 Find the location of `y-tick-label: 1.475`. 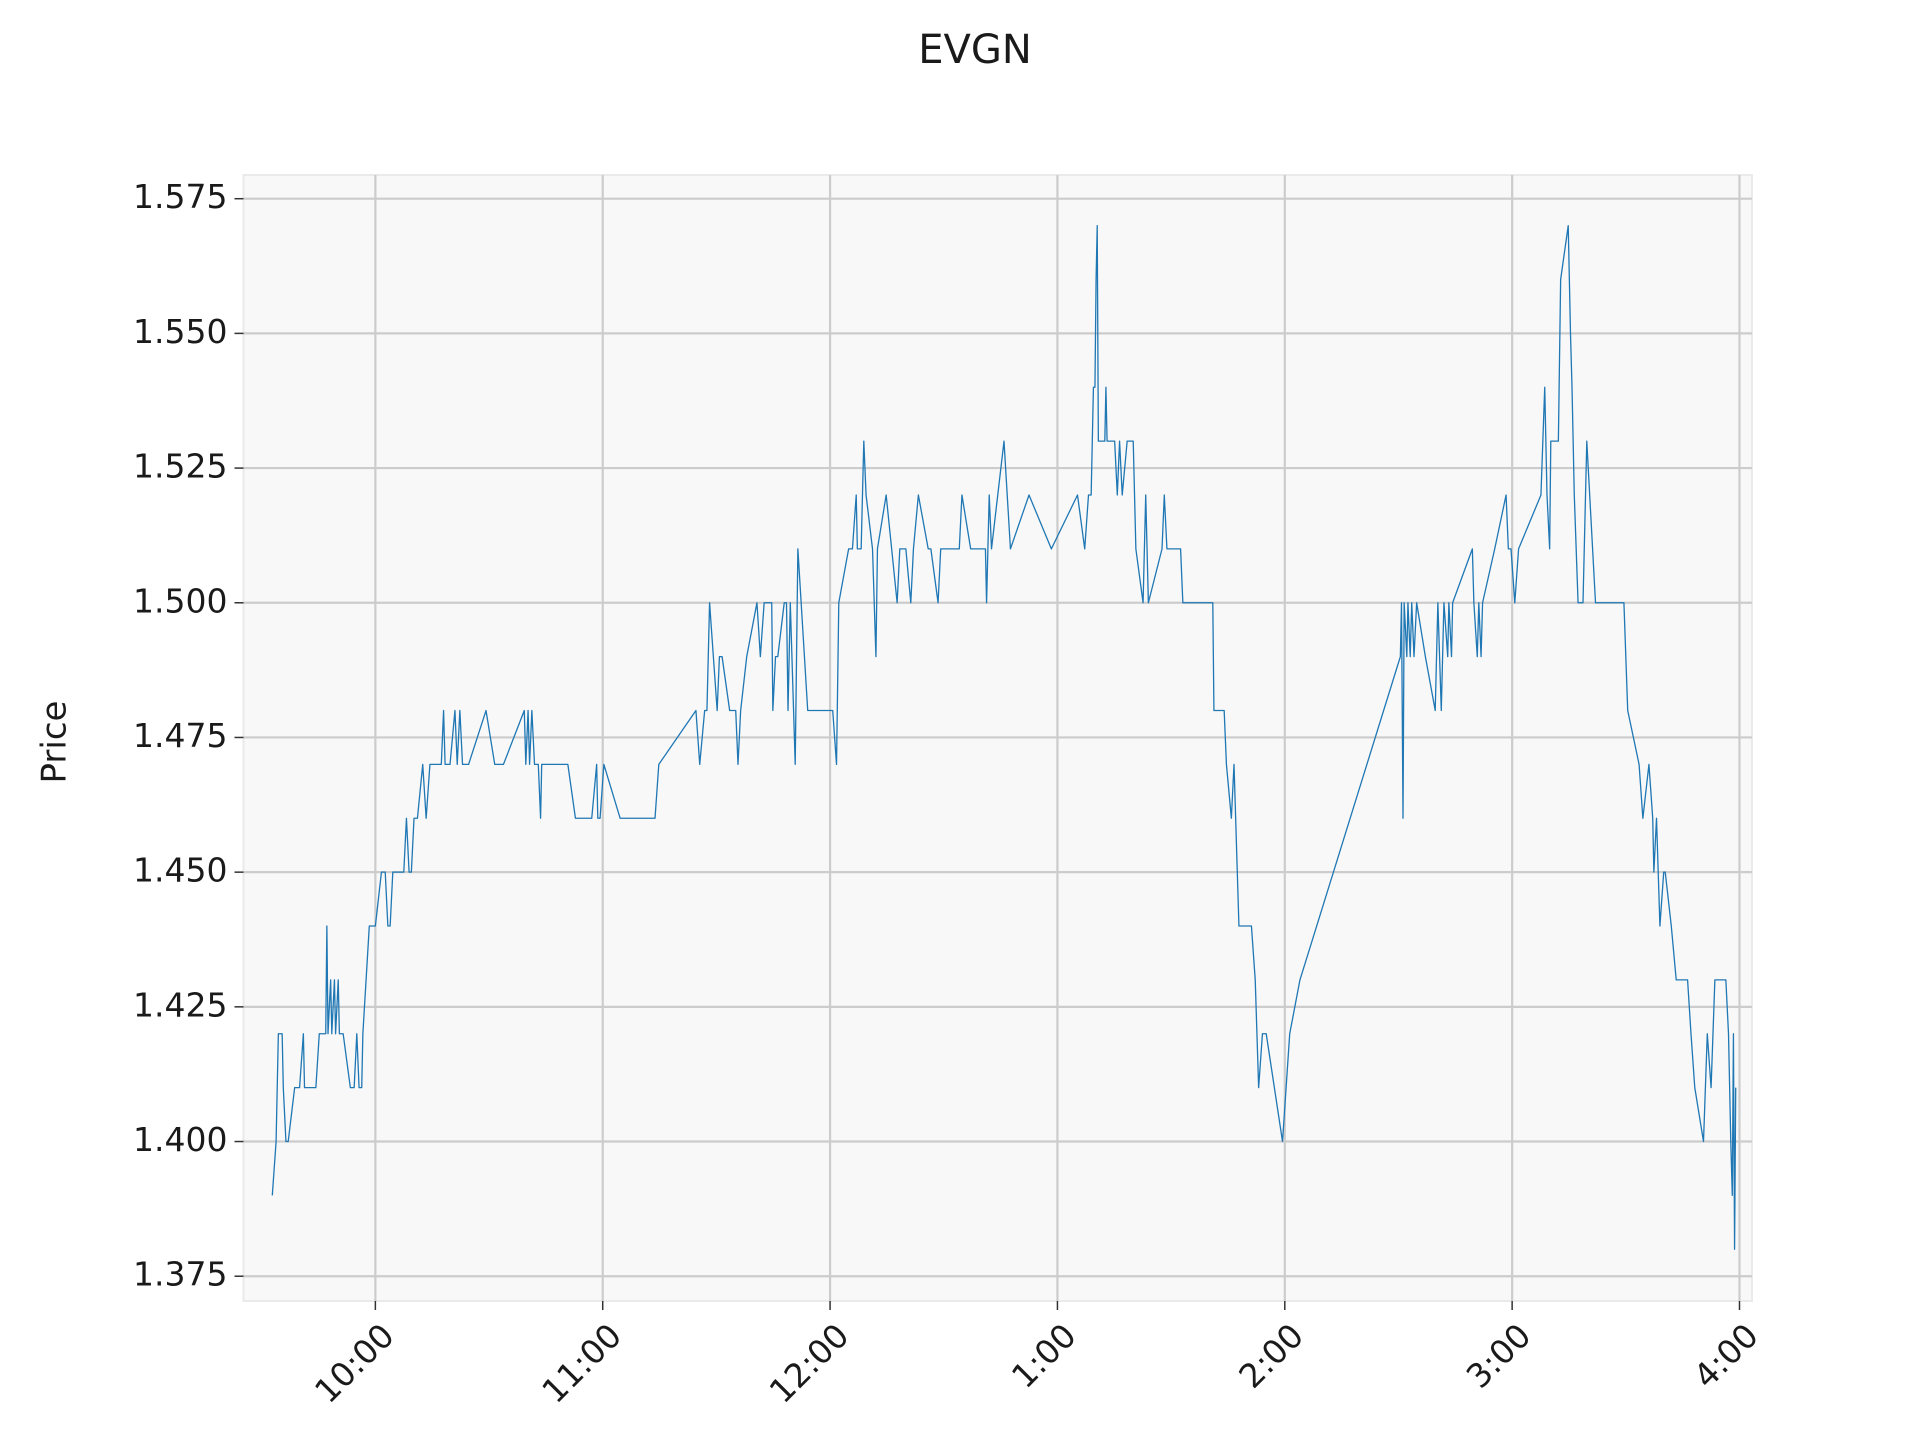

y-tick-label: 1.475 is located at coordinates (180, 735).